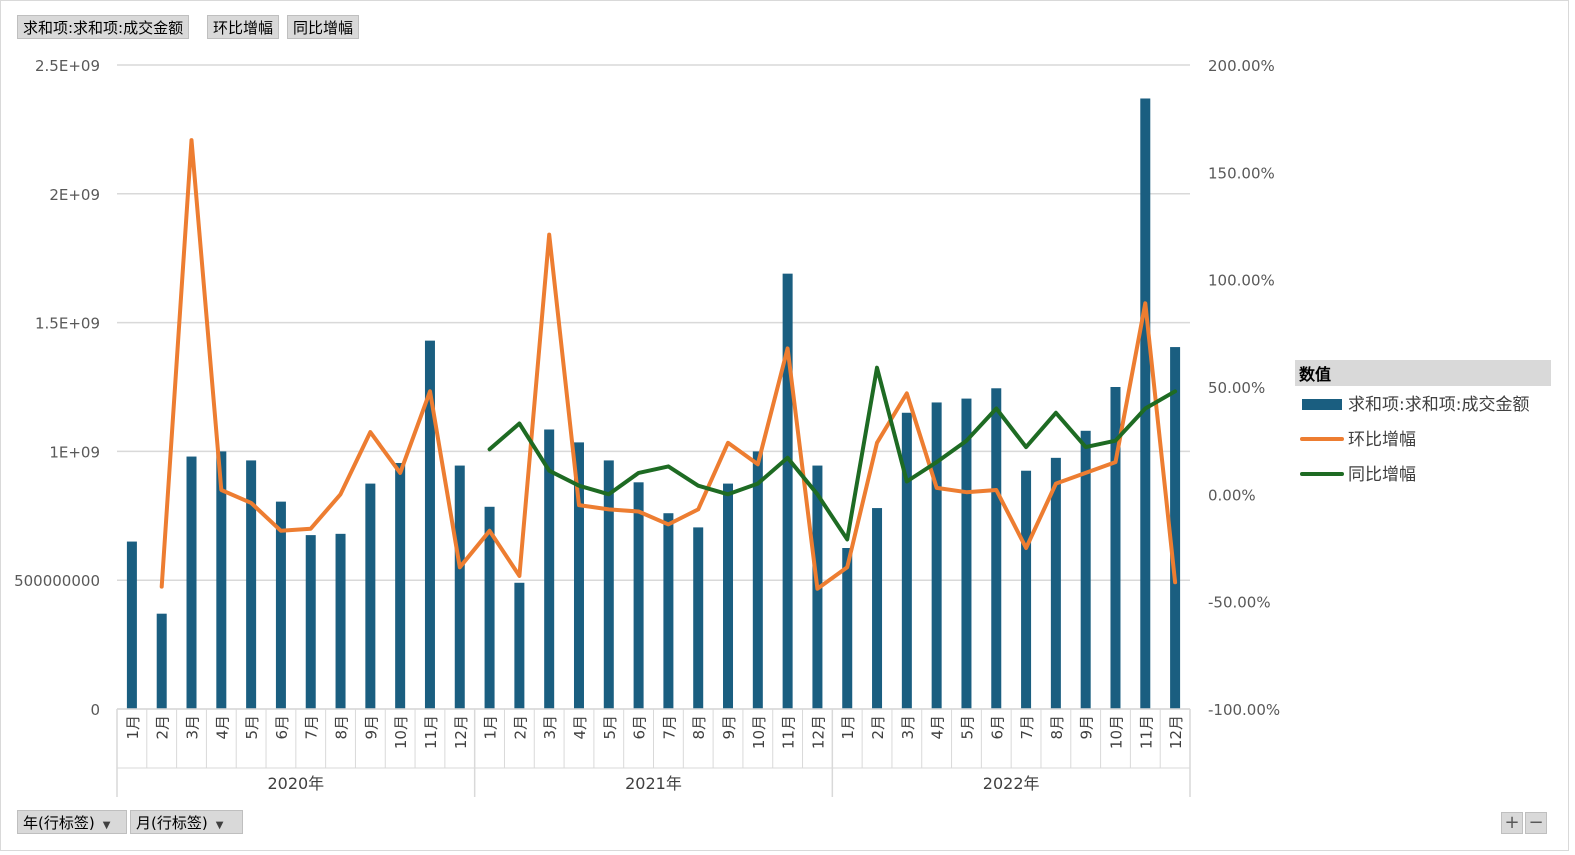 The image size is (1575, 855). I want to click on field-button-mom: 环比增幅, so click(243, 27).